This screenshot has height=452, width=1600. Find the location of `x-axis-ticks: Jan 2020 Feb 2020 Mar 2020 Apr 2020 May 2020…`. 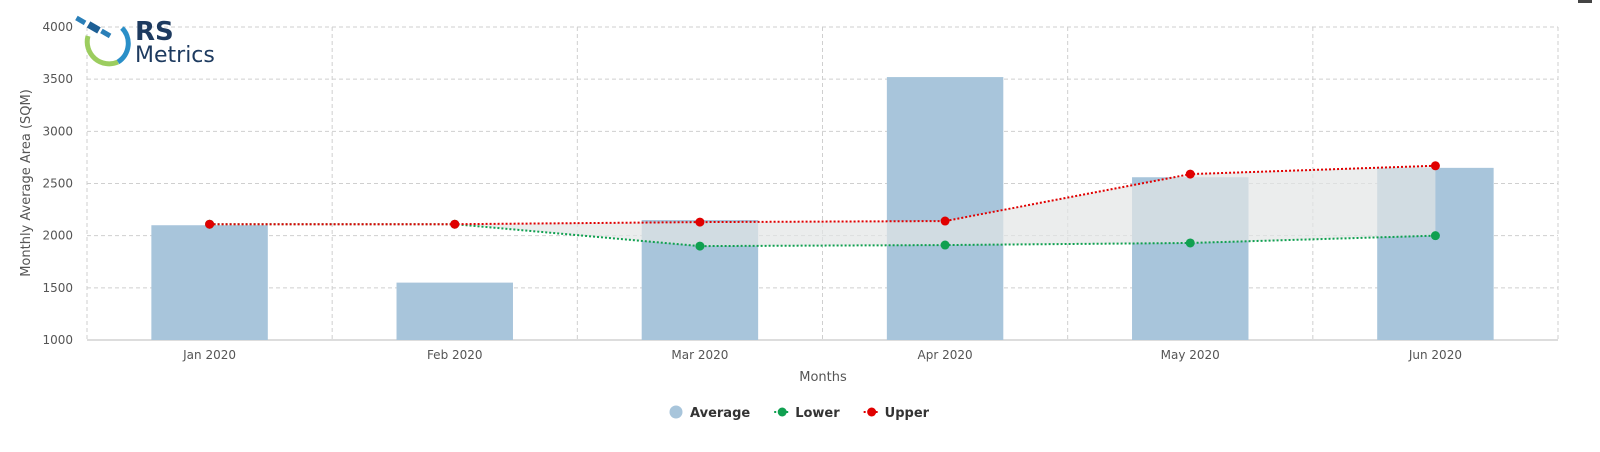

x-axis-ticks: Jan 2020 Feb 2020 Mar 2020 Apr 2020 May 2020… is located at coordinates (822, 355).